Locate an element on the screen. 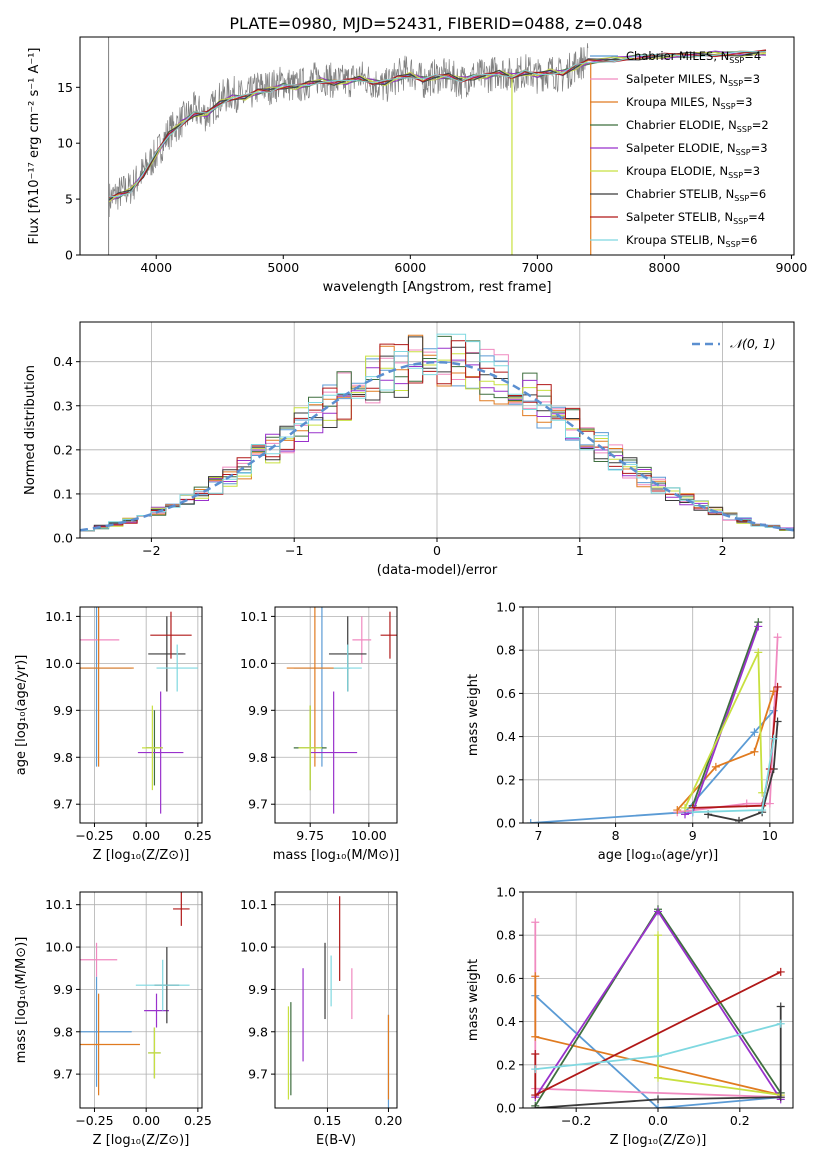  x-axis-label: mass [log₁₀(M/M⊙)] is located at coordinates (336, 855).